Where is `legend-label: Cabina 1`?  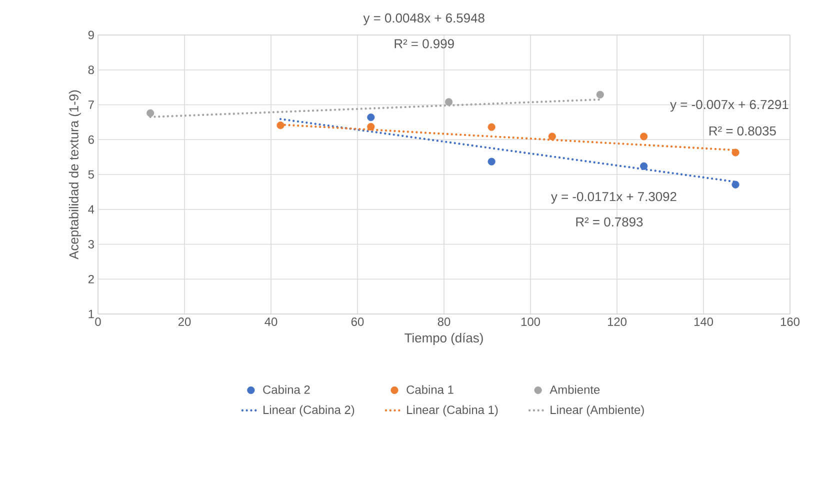
legend-label: Cabina 1 is located at coordinates (430, 389).